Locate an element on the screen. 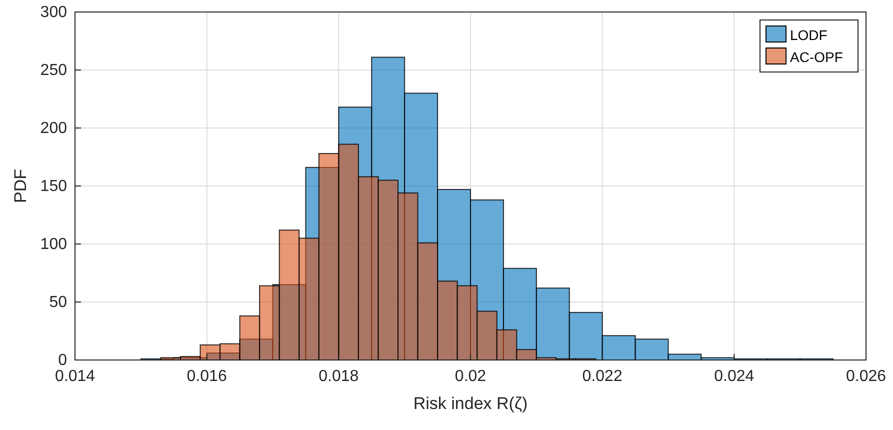  x-tick-label: 0.024 is located at coordinates (734, 376).